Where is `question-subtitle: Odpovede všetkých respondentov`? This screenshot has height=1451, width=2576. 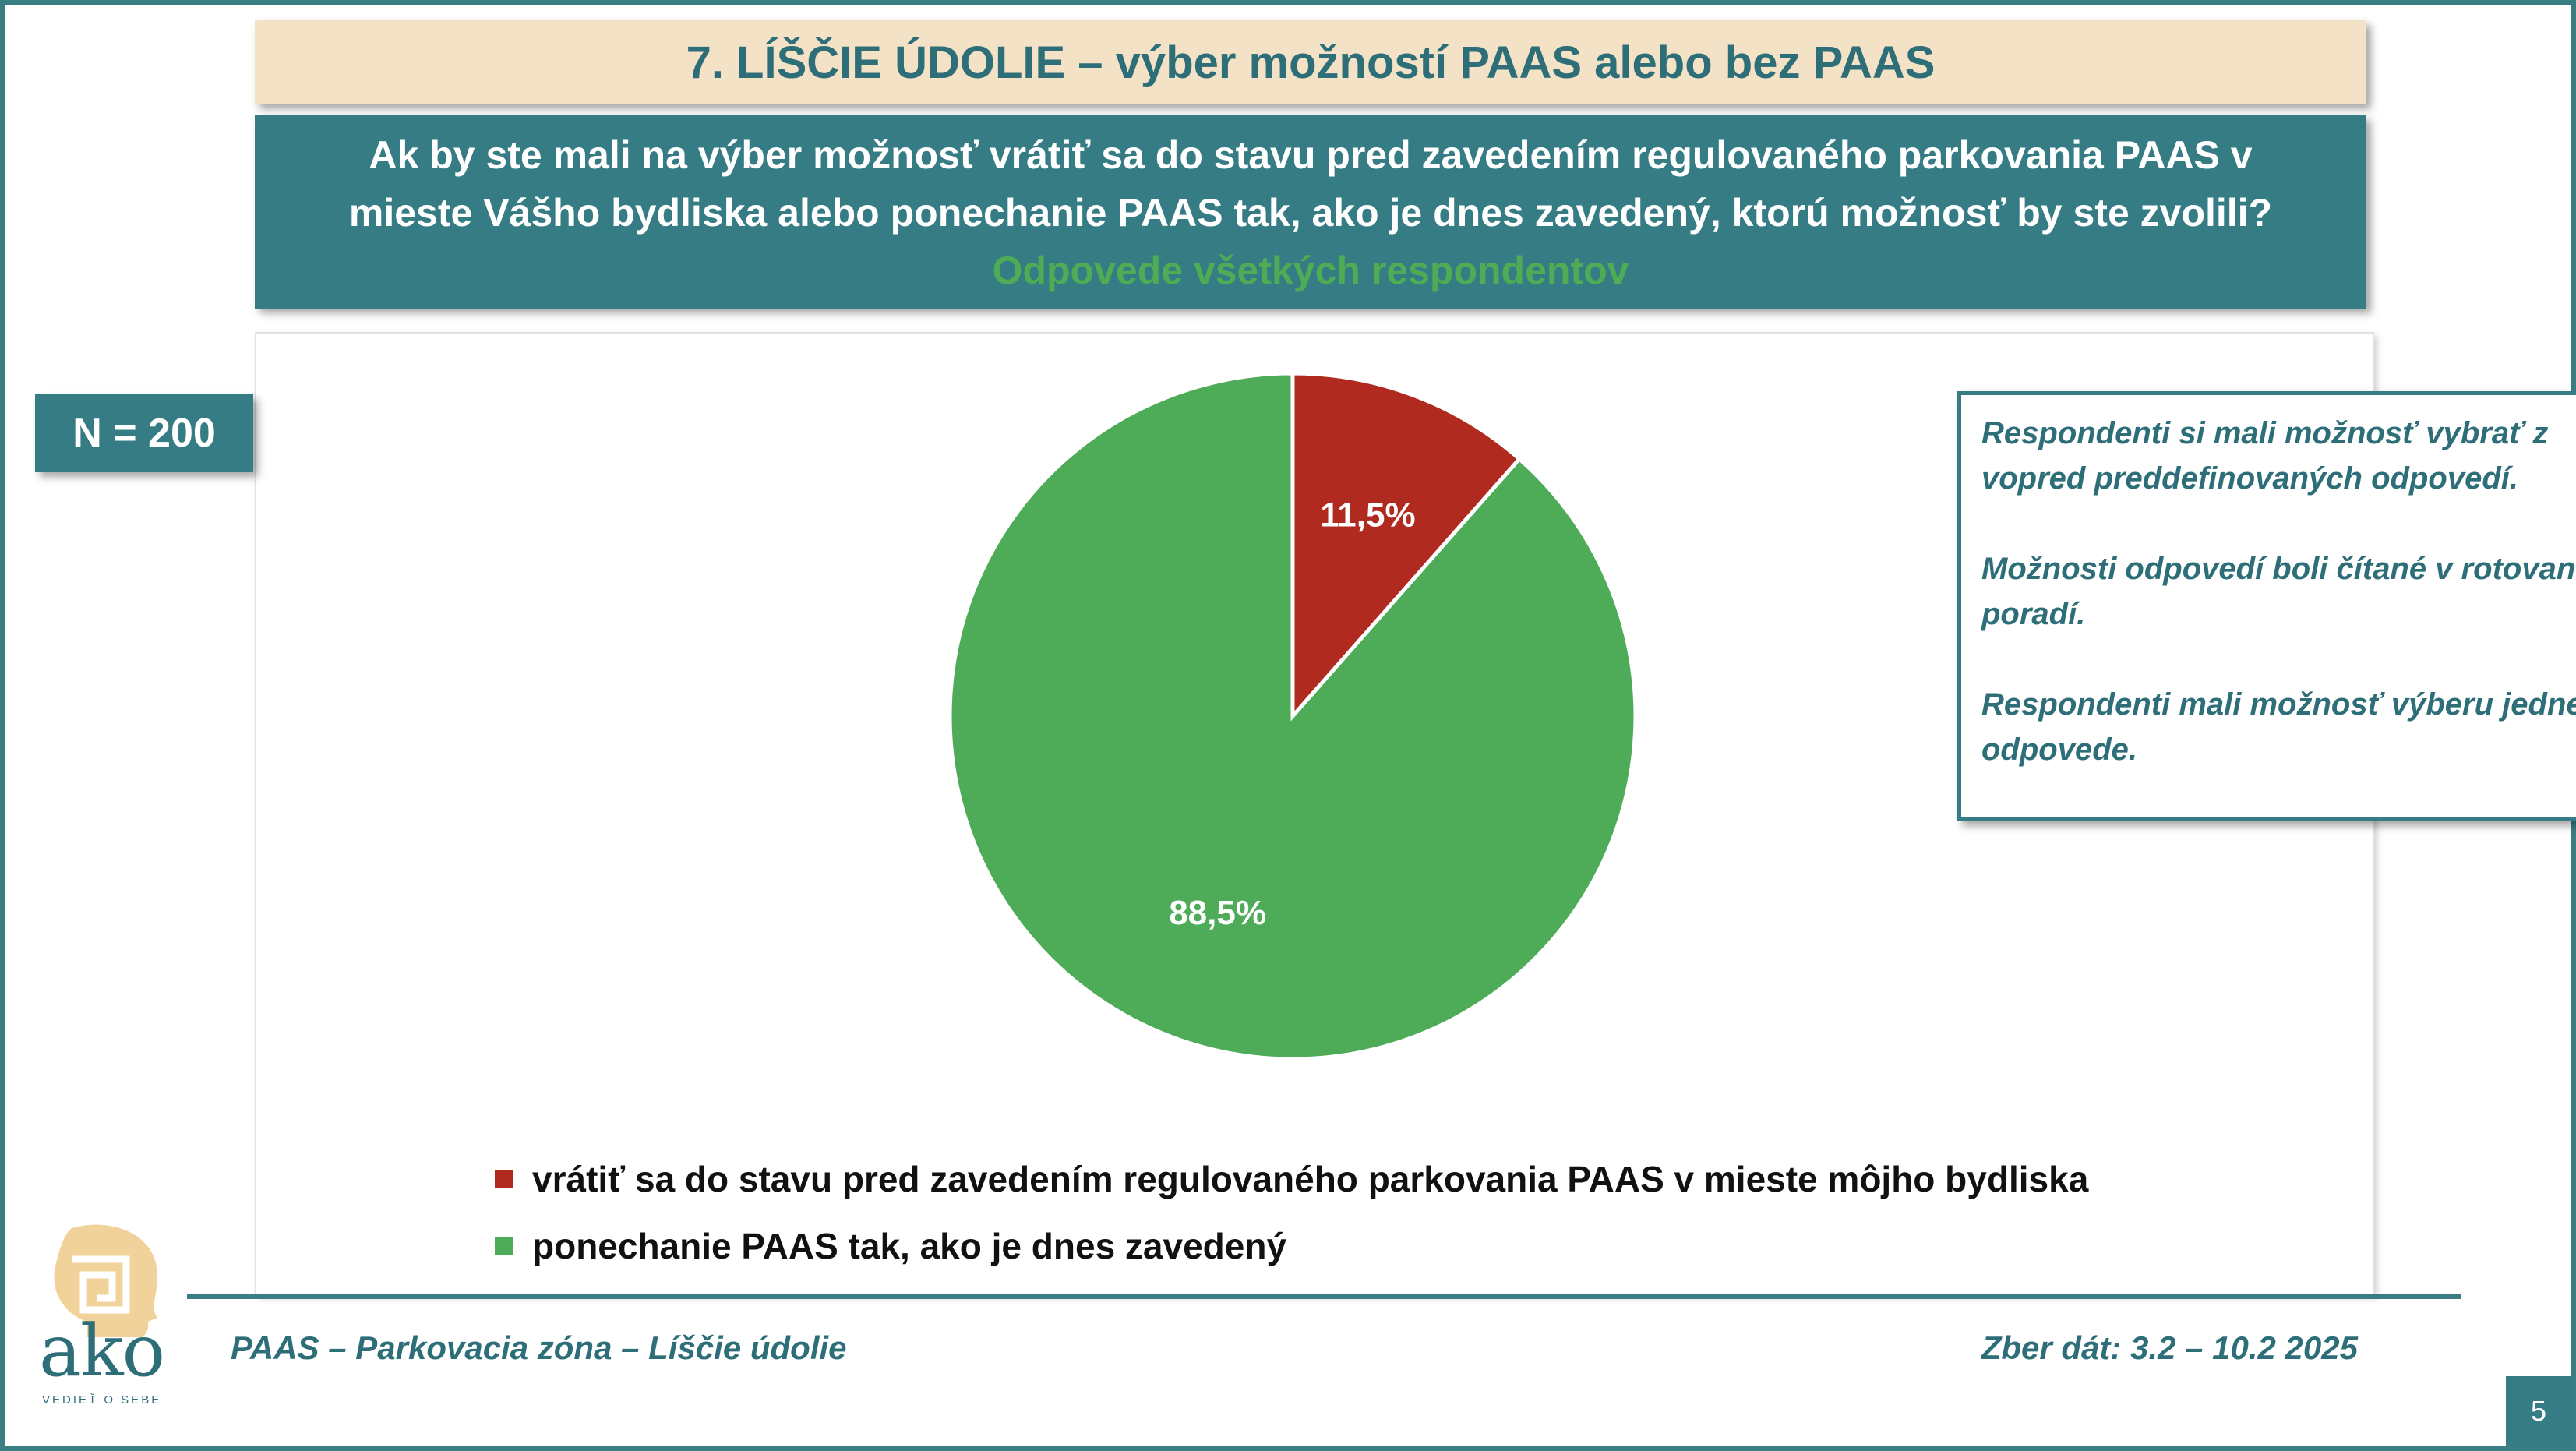
question-subtitle: Odpovede všetkých respondentov is located at coordinates (1310, 270).